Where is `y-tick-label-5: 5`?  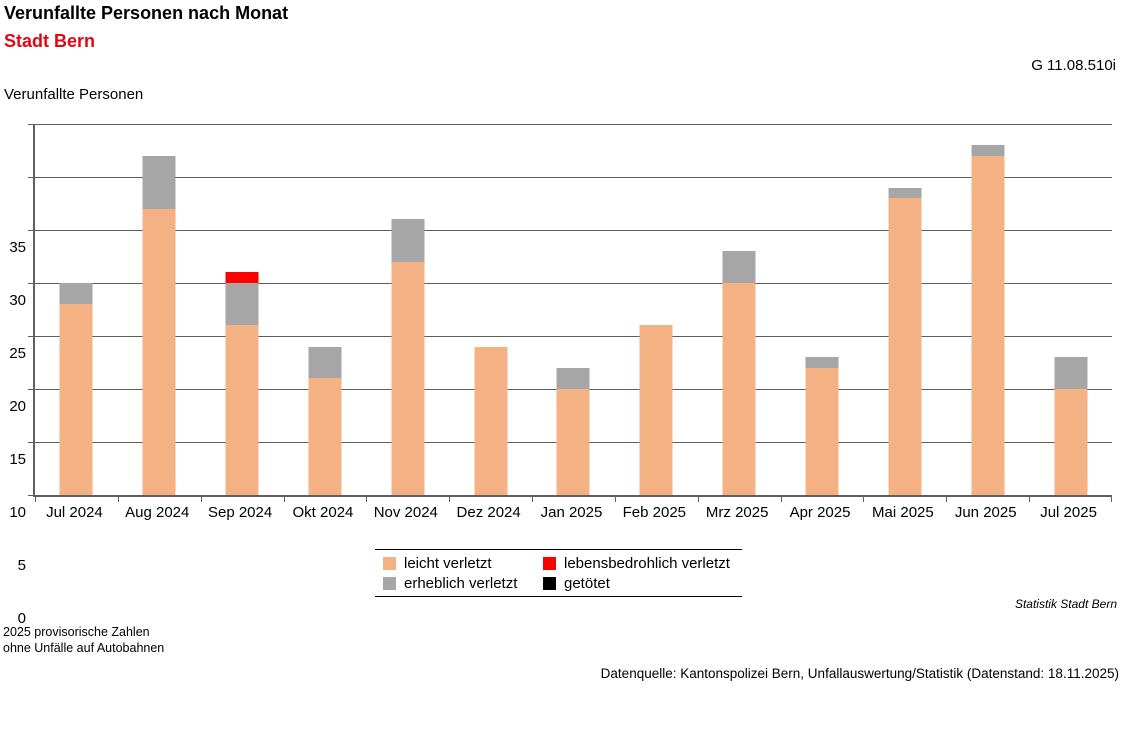 y-tick-label-5: 5 is located at coordinates (21, 565).